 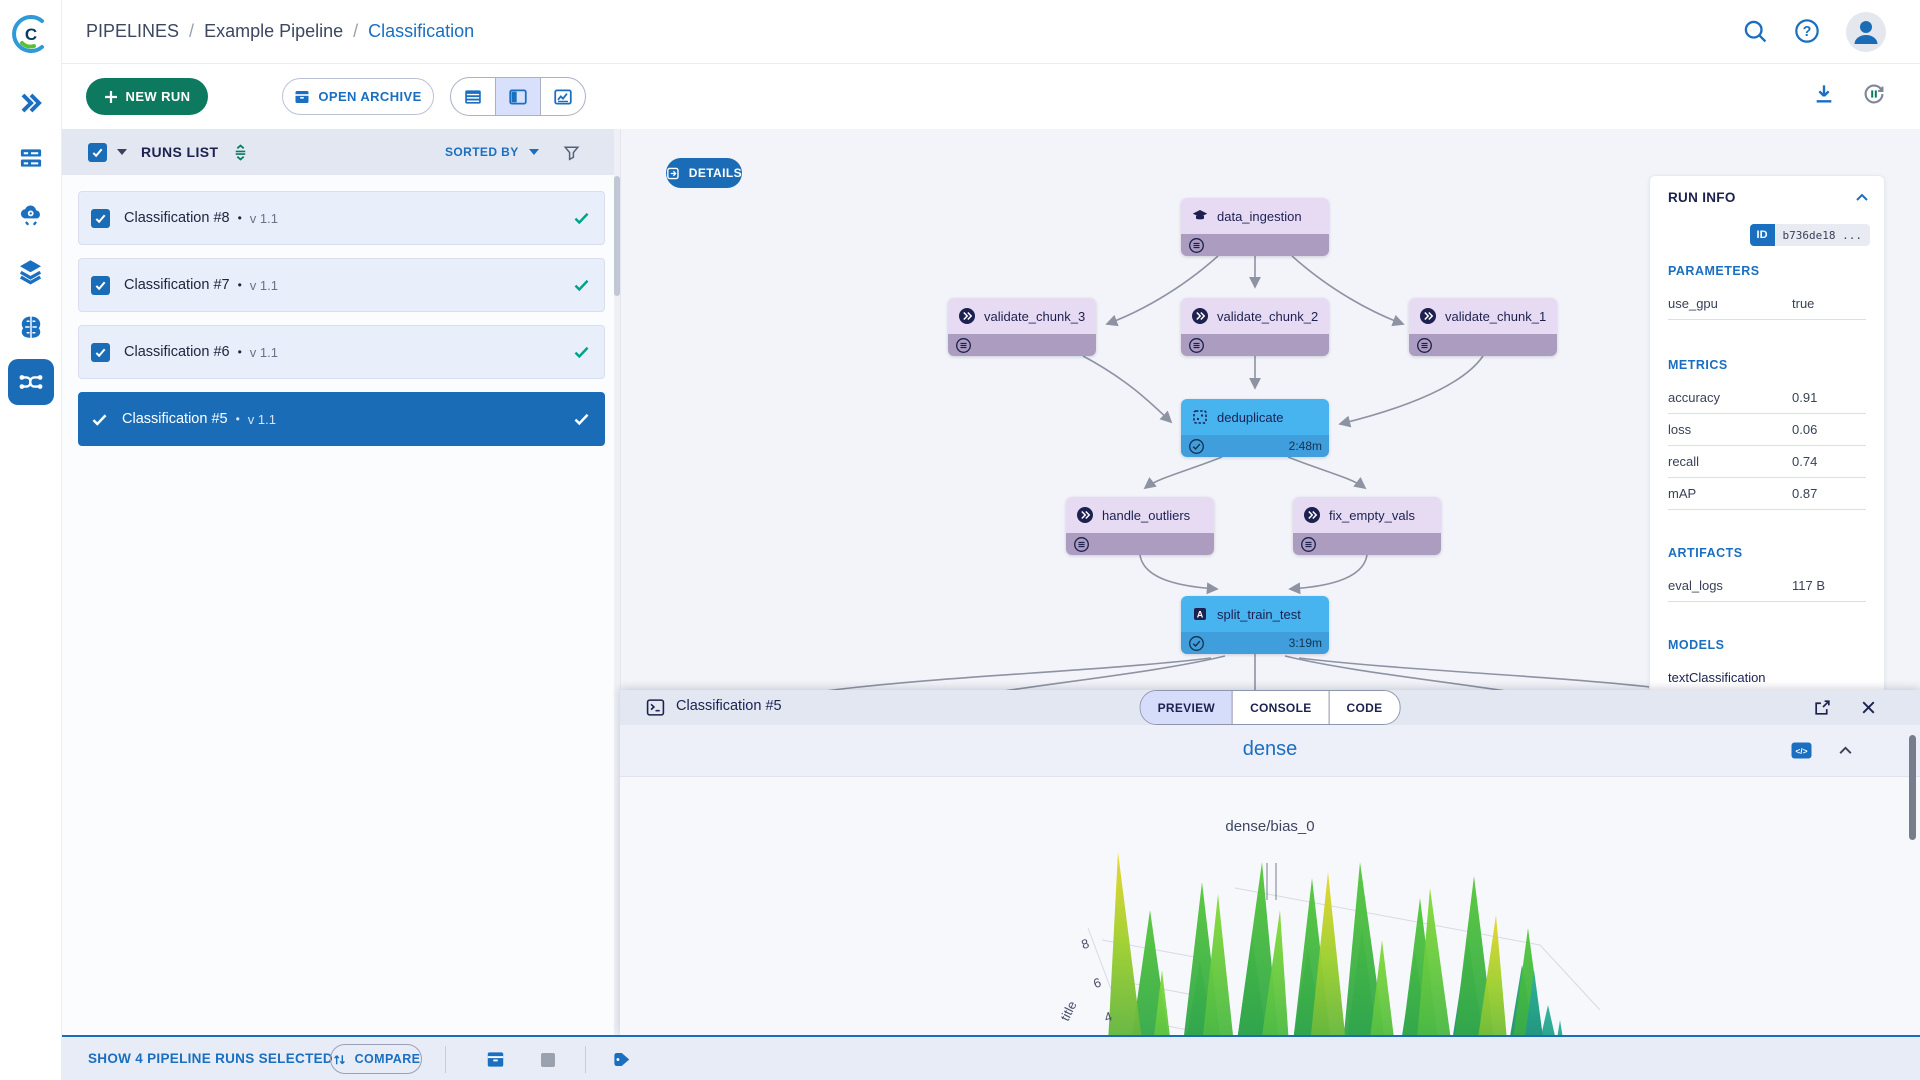 What do you see at coordinates (1270, 751) in the screenshot?
I see `metric-group-row: dense </>` at bounding box center [1270, 751].